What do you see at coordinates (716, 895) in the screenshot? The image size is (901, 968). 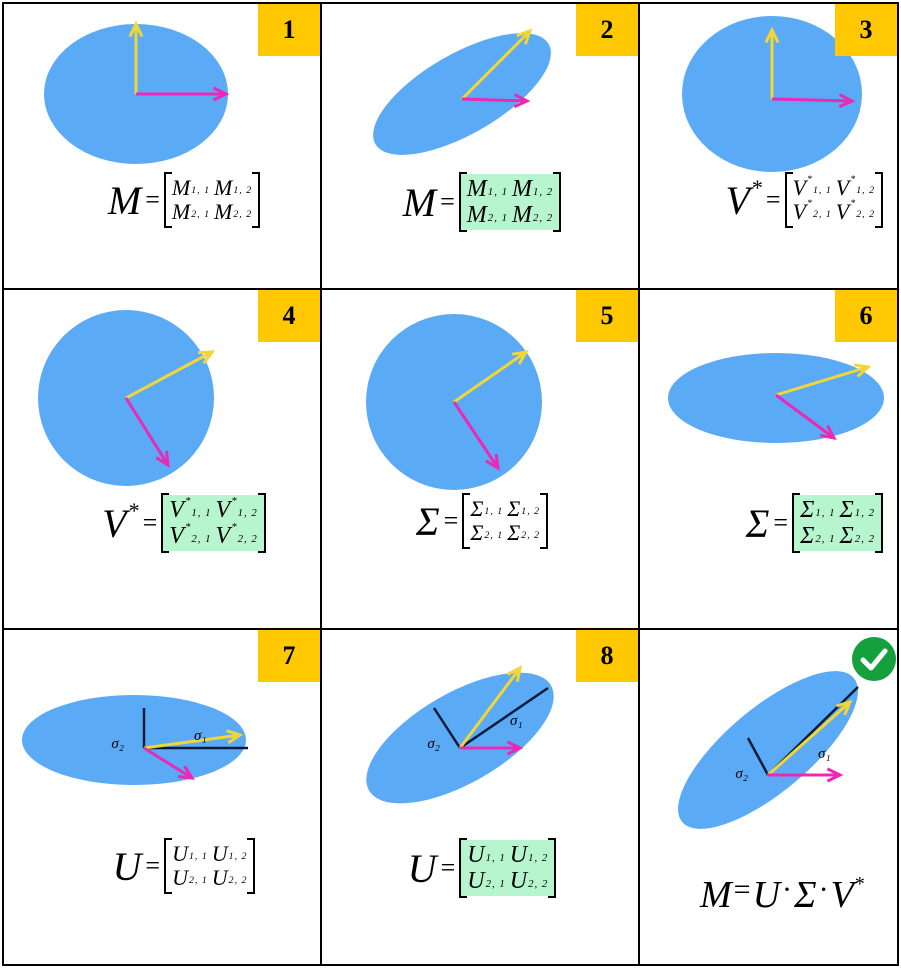 I see `equation-token: M` at bounding box center [716, 895].